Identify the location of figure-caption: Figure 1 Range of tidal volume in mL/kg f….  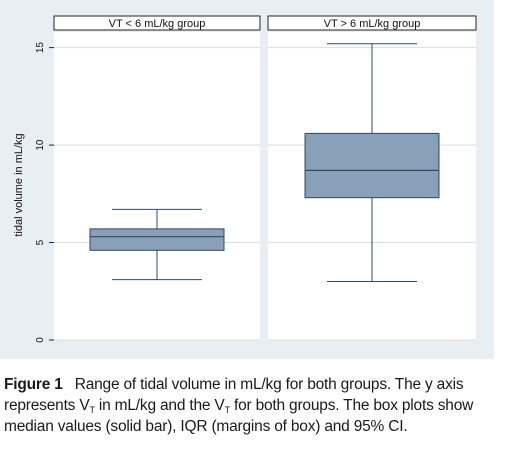
(254, 405).